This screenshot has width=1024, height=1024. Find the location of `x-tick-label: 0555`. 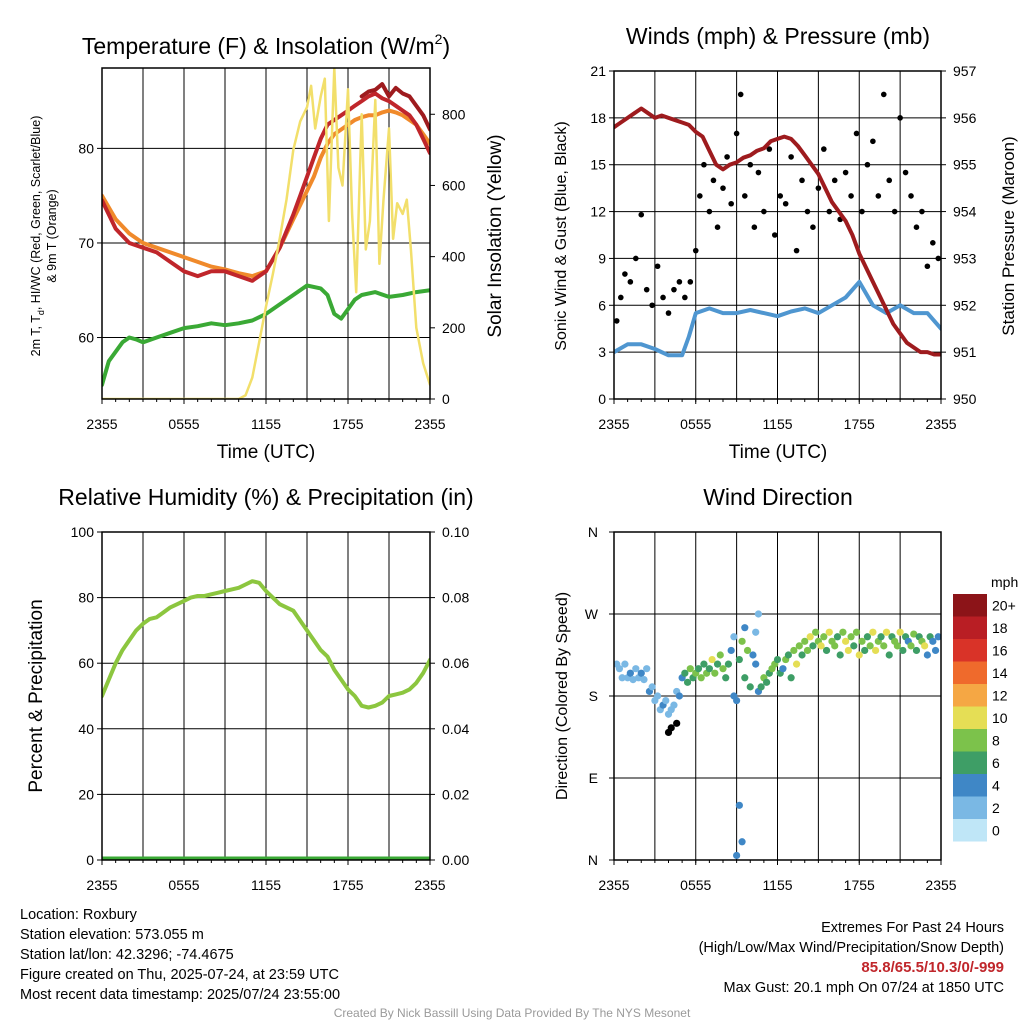

x-tick-label: 0555 is located at coordinates (183, 424).